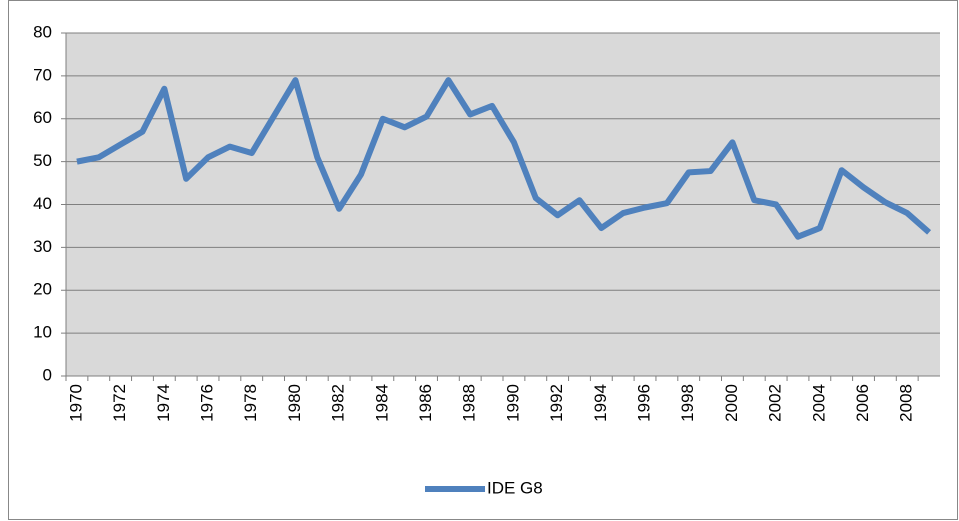 This screenshot has width=959, height=521. Describe the element at coordinates (119, 403) in the screenshot. I see `x-tick-label: 1972` at that location.